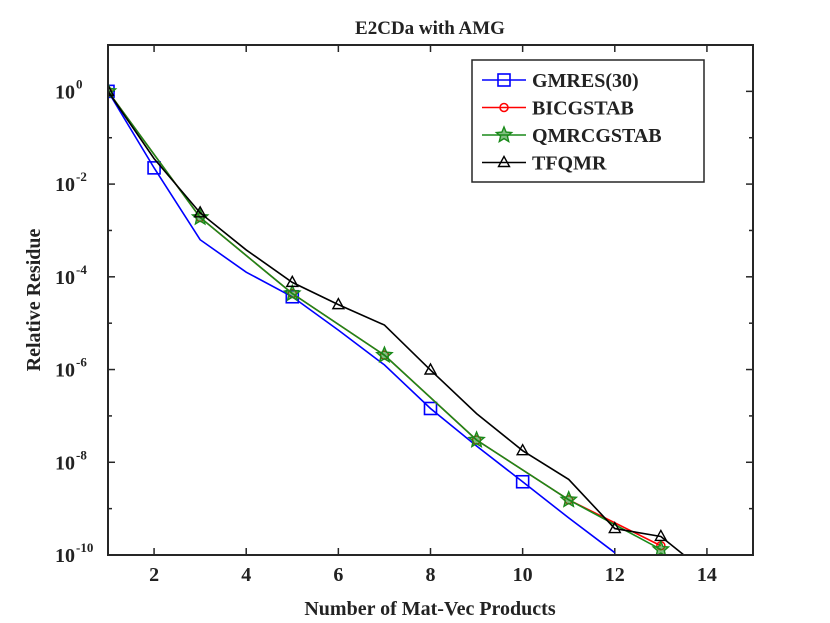 This screenshot has width=830, height=623. What do you see at coordinates (79, 83) in the screenshot?
I see `y-tick-label-exponent: 0` at bounding box center [79, 83].